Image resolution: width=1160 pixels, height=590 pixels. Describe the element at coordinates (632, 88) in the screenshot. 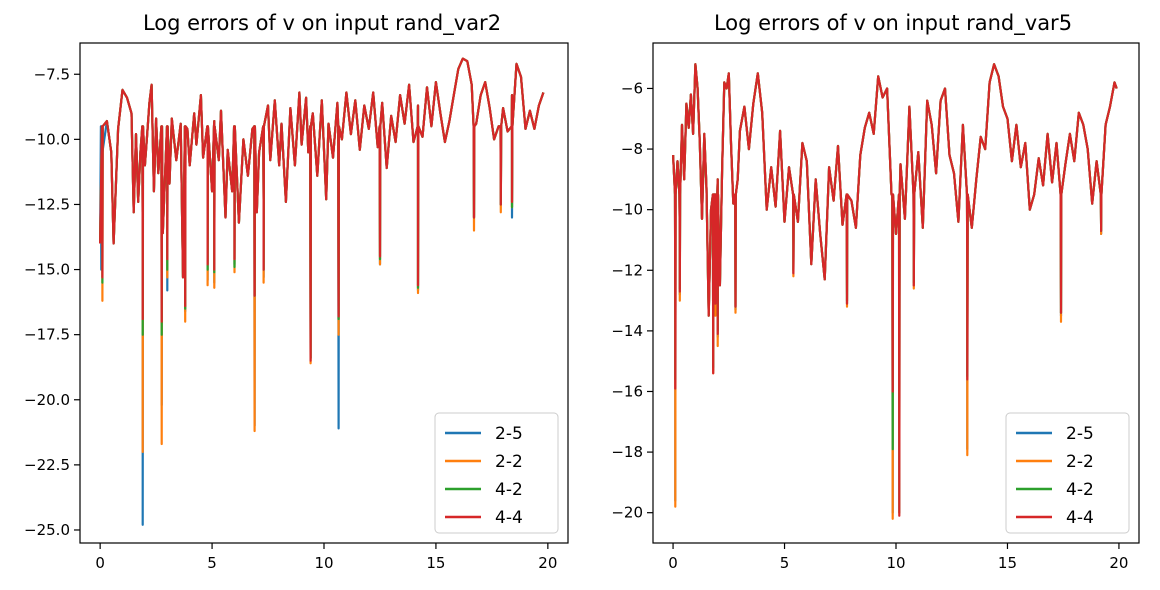

I see `y-tick-label: −6` at that location.